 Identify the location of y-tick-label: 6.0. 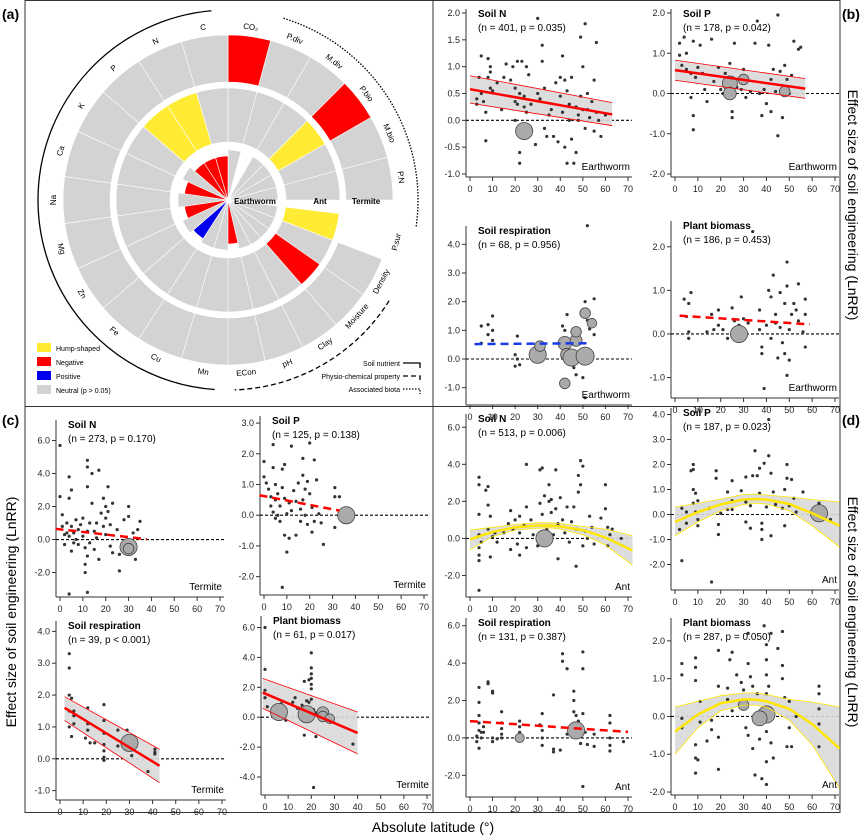
(453, 427).